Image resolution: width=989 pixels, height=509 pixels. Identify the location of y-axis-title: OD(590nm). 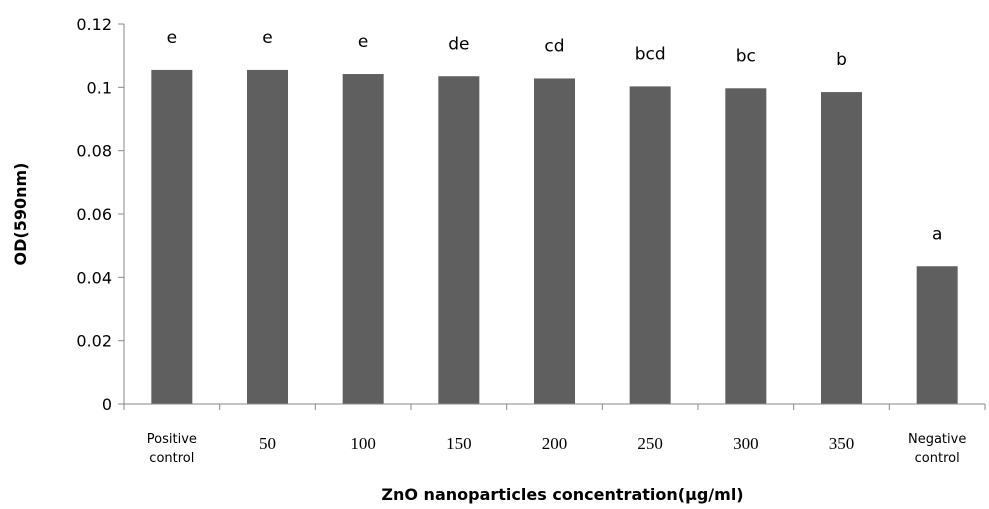
(20, 214).